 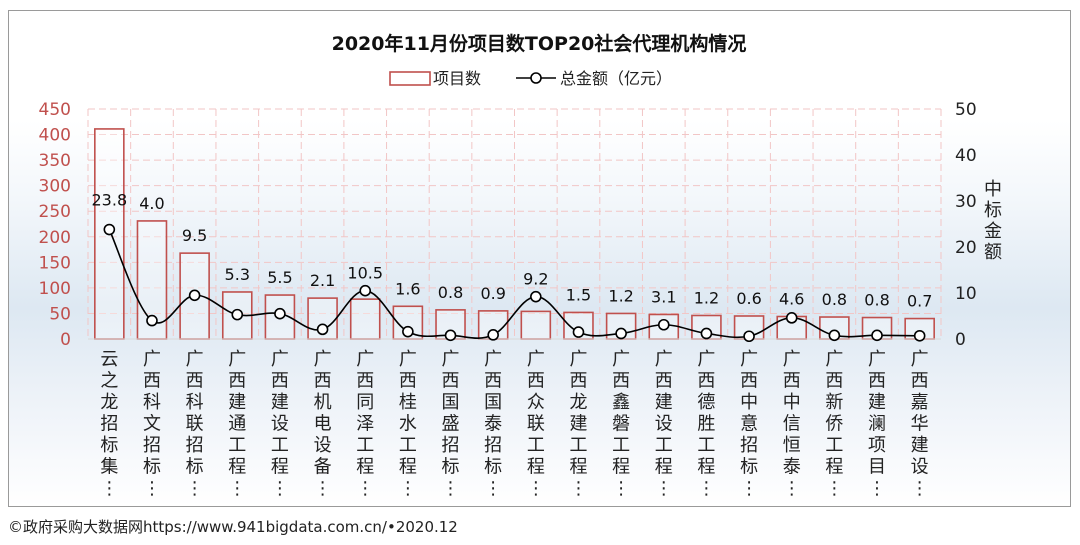 I want to click on x-category-label-char: 新, so click(x=834, y=402).